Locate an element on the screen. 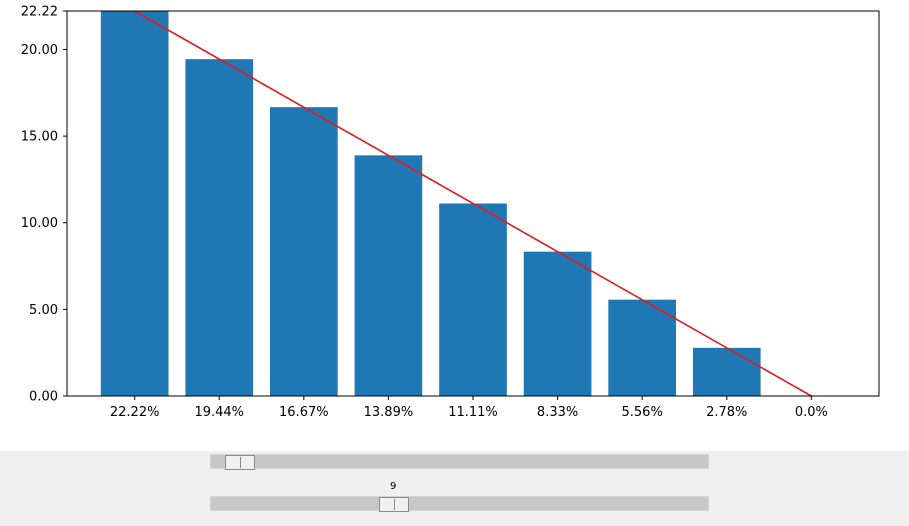 The image size is (909, 526). y-tick-label: 0.00 is located at coordinates (43, 397).